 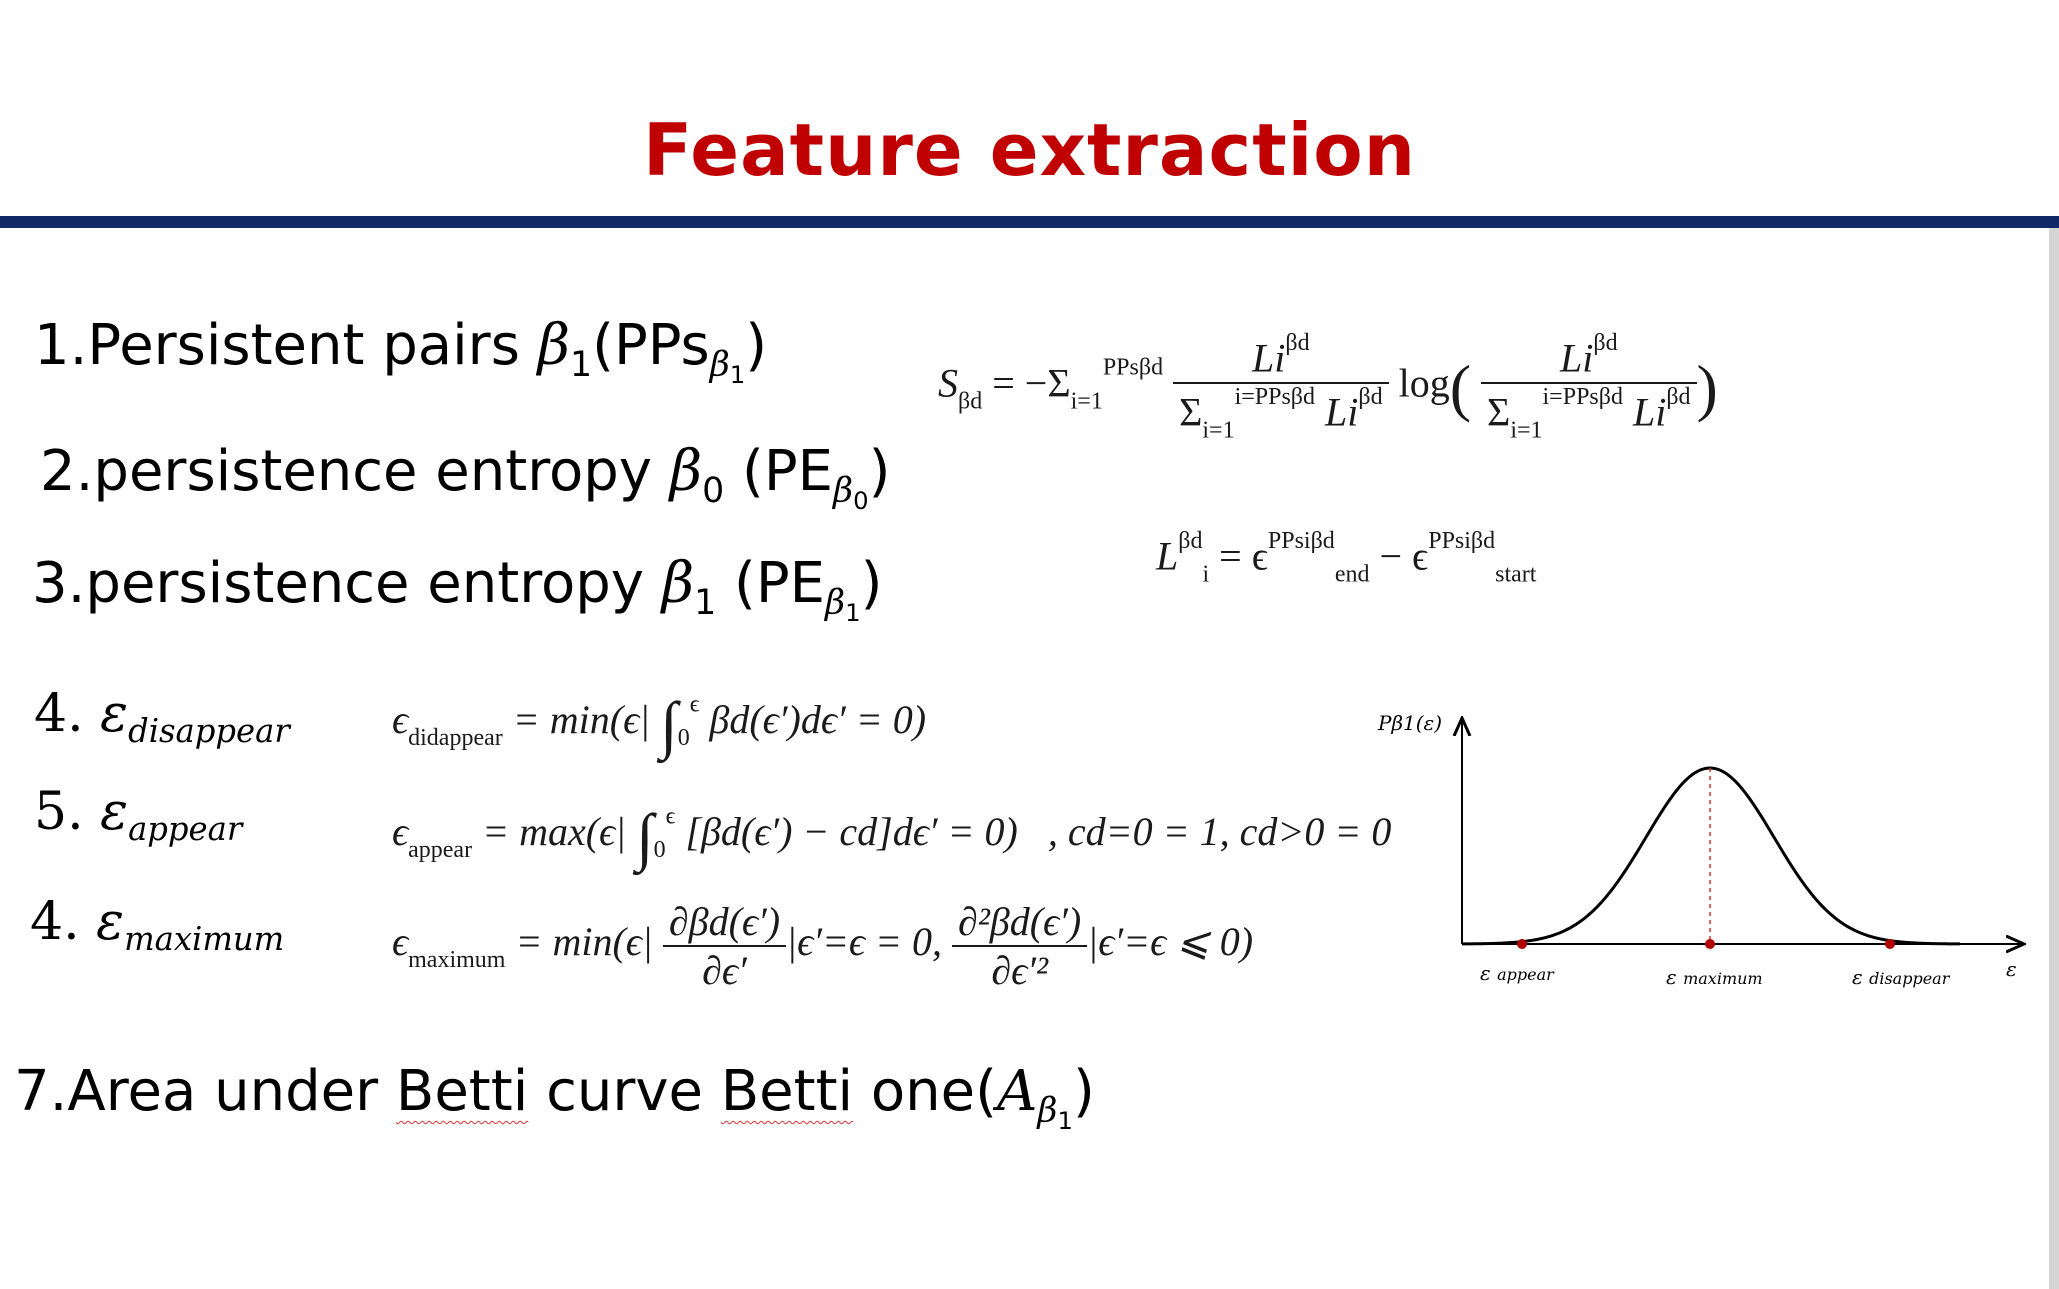 I want to click on item-eps-maximum: 4. εmaximum, so click(x=157, y=925).